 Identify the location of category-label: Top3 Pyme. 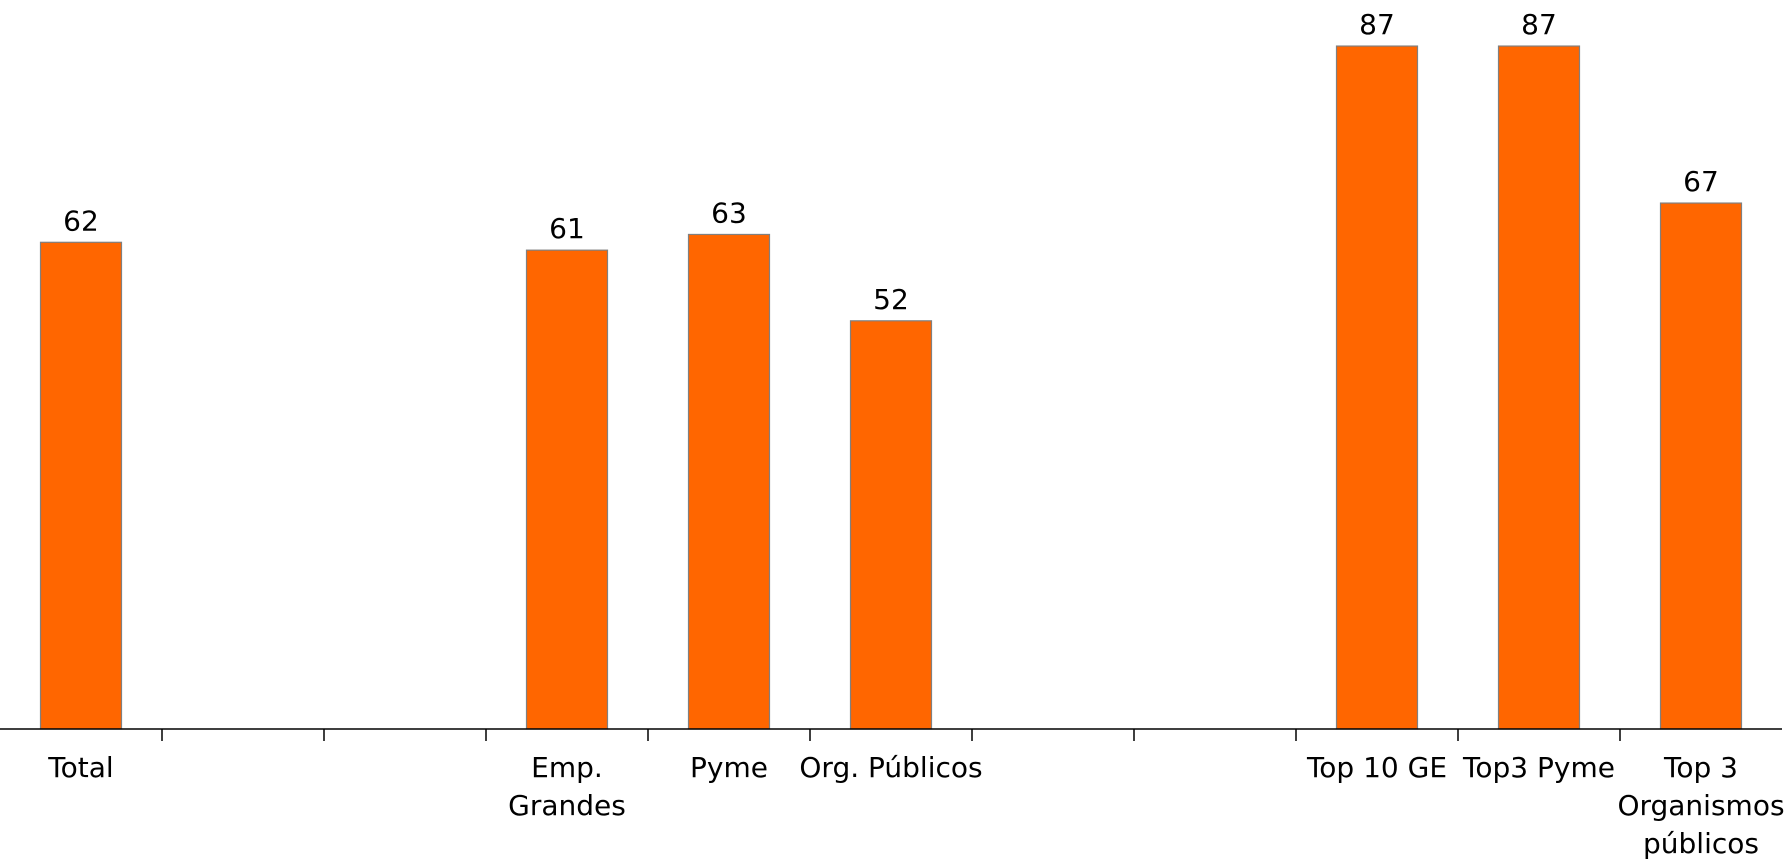
(1538, 767).